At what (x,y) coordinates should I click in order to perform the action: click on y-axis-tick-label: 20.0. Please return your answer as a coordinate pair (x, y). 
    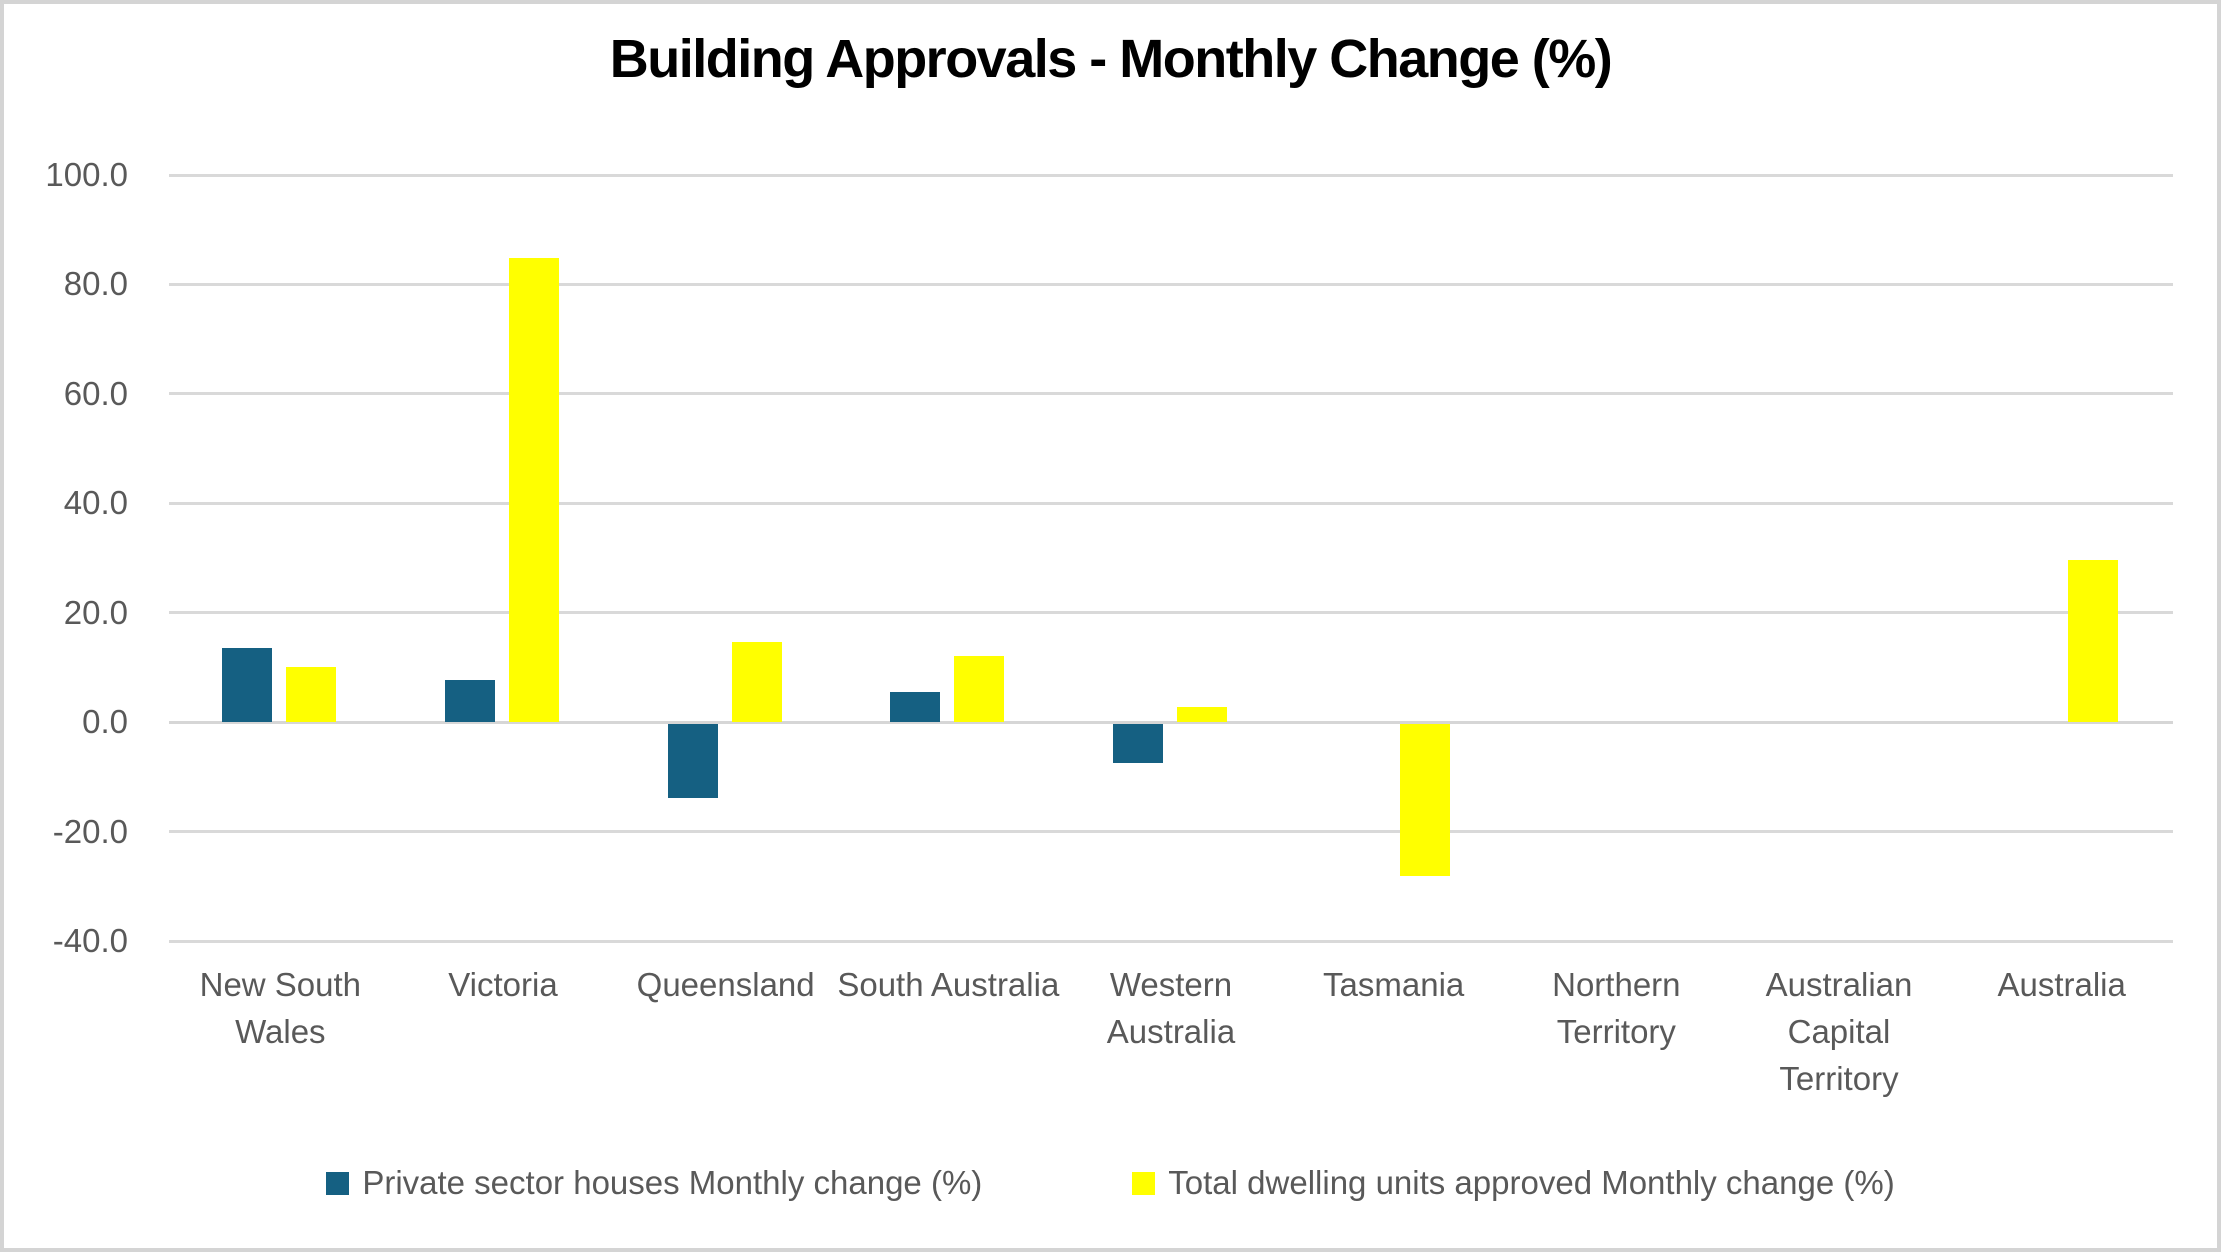
    Looking at the image, I should click on (95, 612).